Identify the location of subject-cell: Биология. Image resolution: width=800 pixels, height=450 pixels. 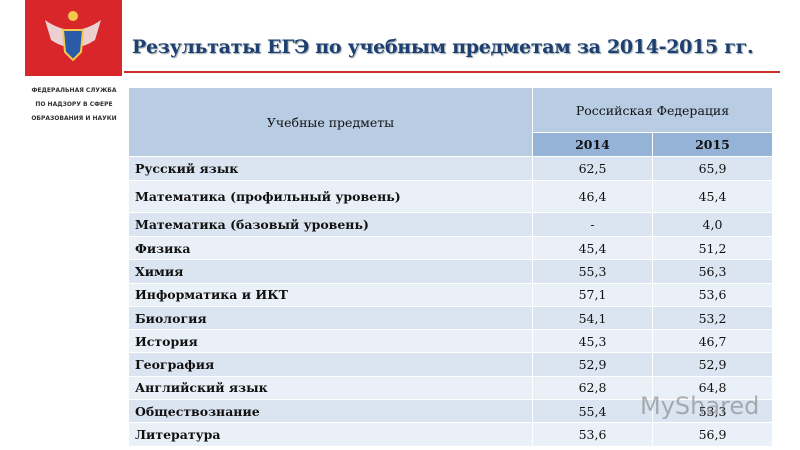
(330, 318).